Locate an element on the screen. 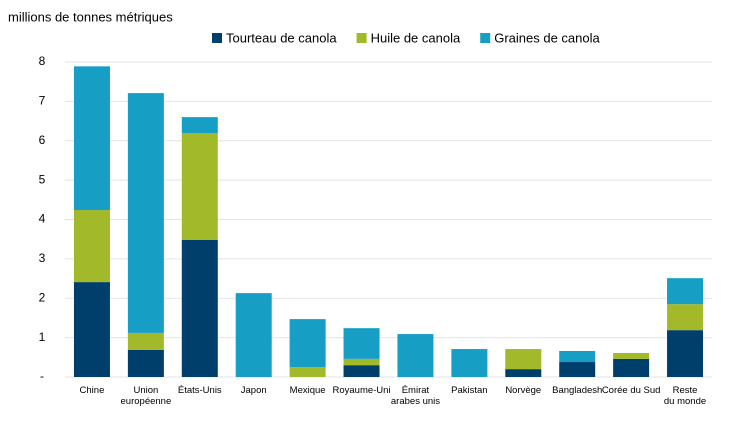 This screenshot has width=750, height=422. x-tick-label: Pakistan is located at coordinates (469, 390).